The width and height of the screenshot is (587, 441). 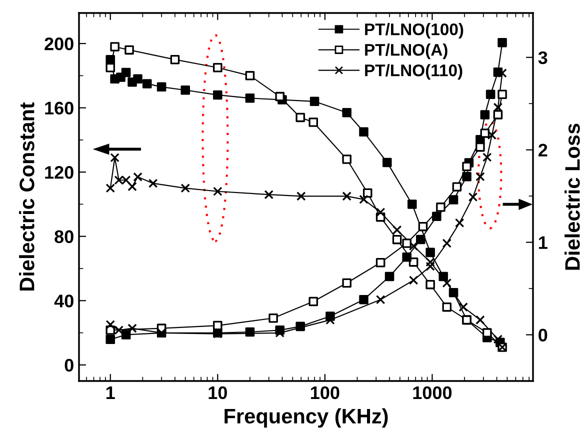 What do you see at coordinates (543, 335) in the screenshot?
I see `y2-tick-label: 0` at bounding box center [543, 335].